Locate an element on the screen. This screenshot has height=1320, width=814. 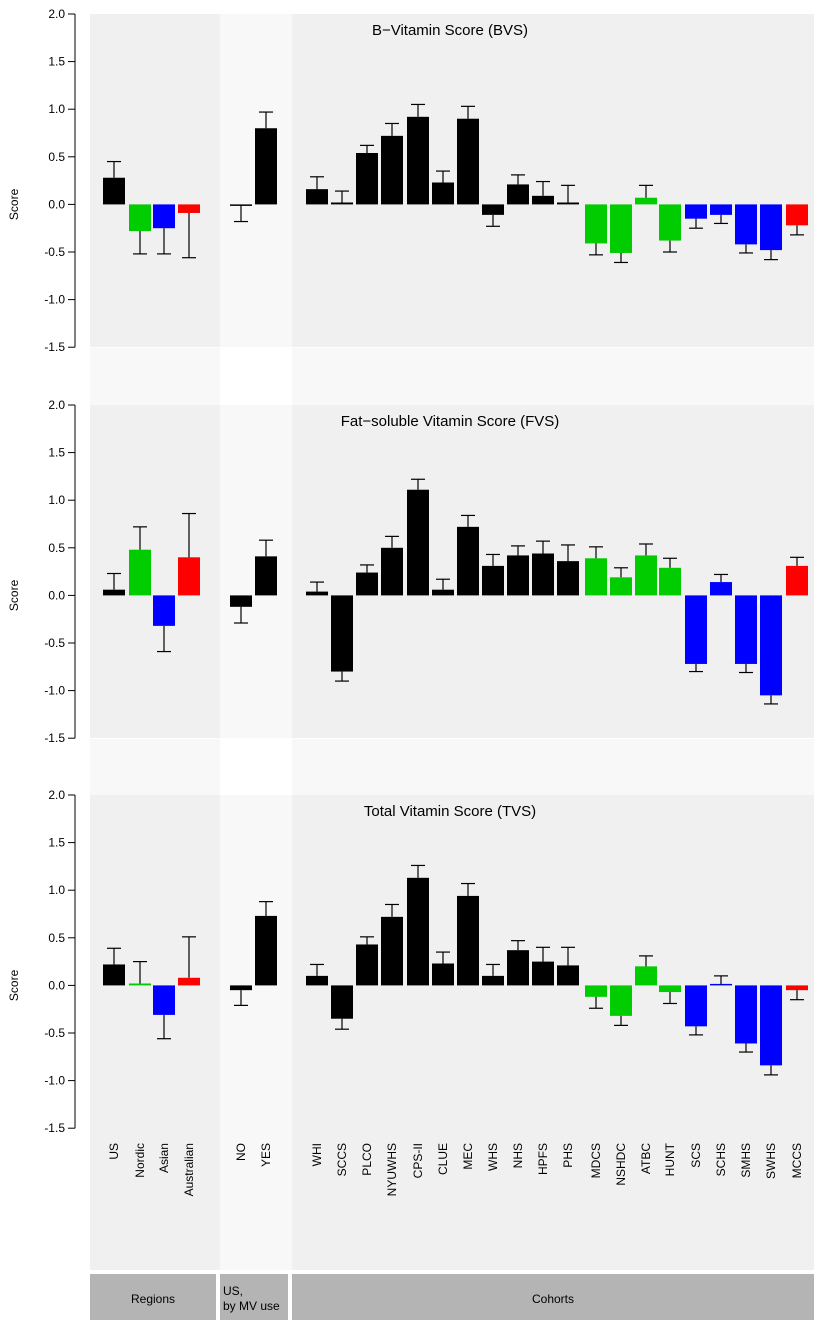
x-tick-label: NO is located at coordinates (241, 1152).